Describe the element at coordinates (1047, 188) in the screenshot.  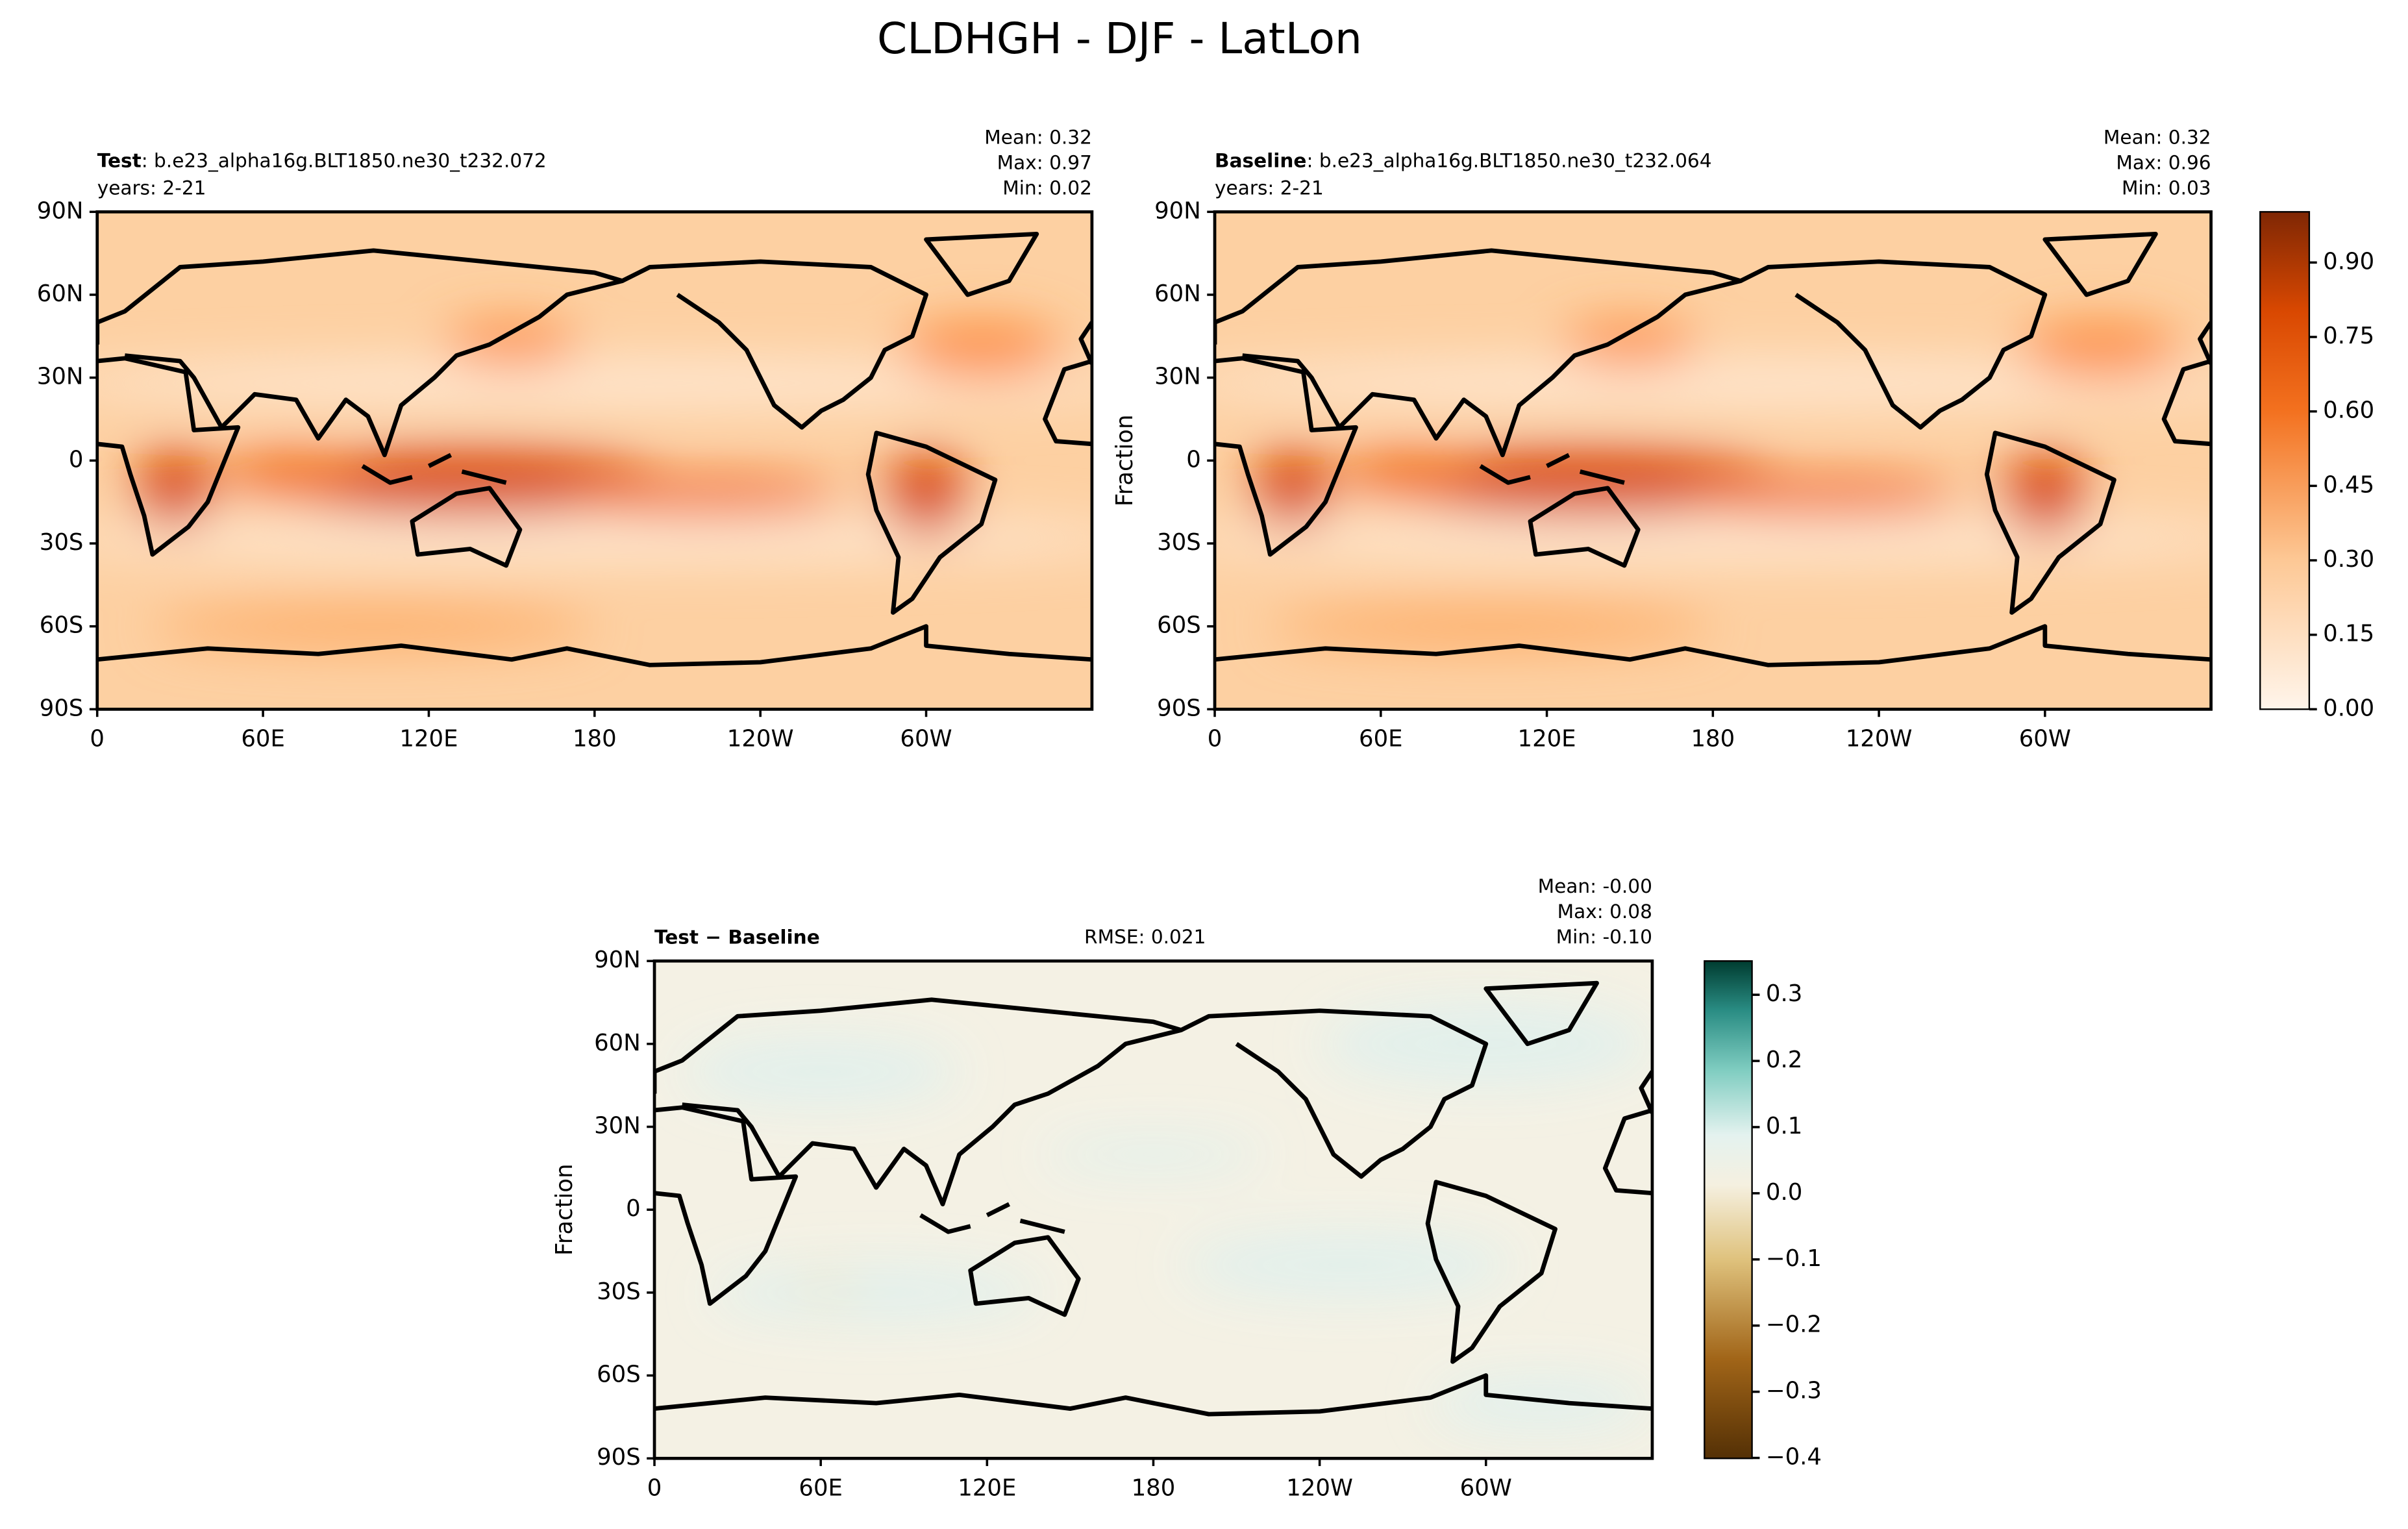
I see `stat: Min: 0.02` at that location.